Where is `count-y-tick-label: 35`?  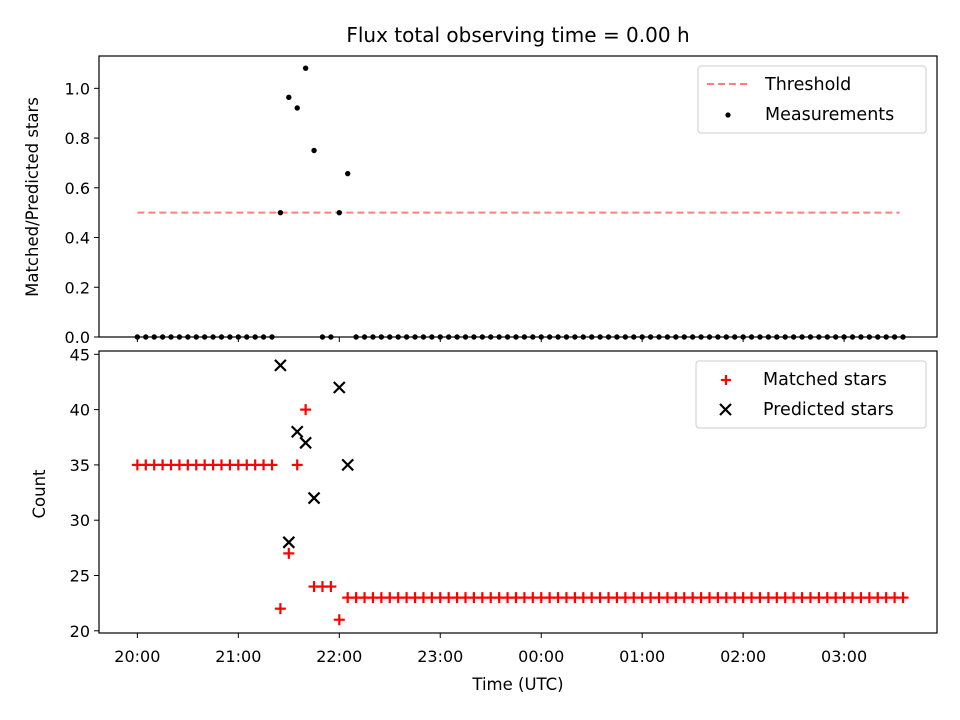
count-y-tick-label: 35 is located at coordinates (80, 465).